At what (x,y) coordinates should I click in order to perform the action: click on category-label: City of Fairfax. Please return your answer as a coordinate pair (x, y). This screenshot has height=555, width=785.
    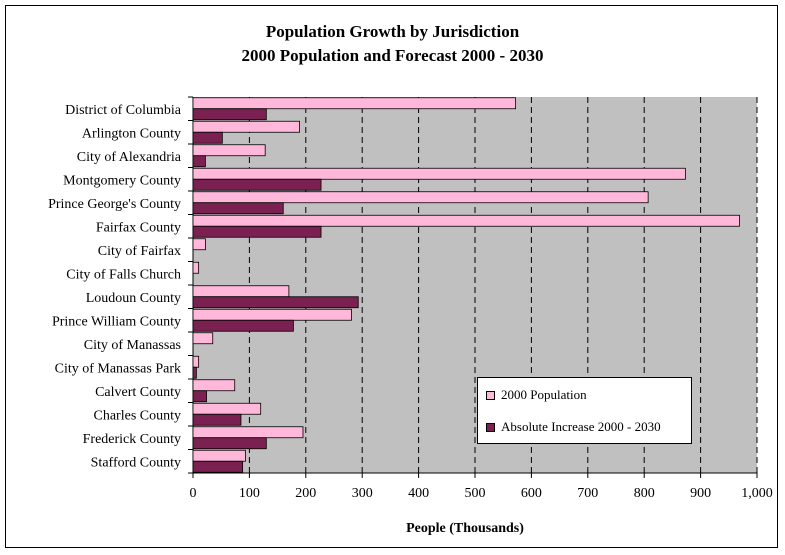
    Looking at the image, I should click on (139, 251).